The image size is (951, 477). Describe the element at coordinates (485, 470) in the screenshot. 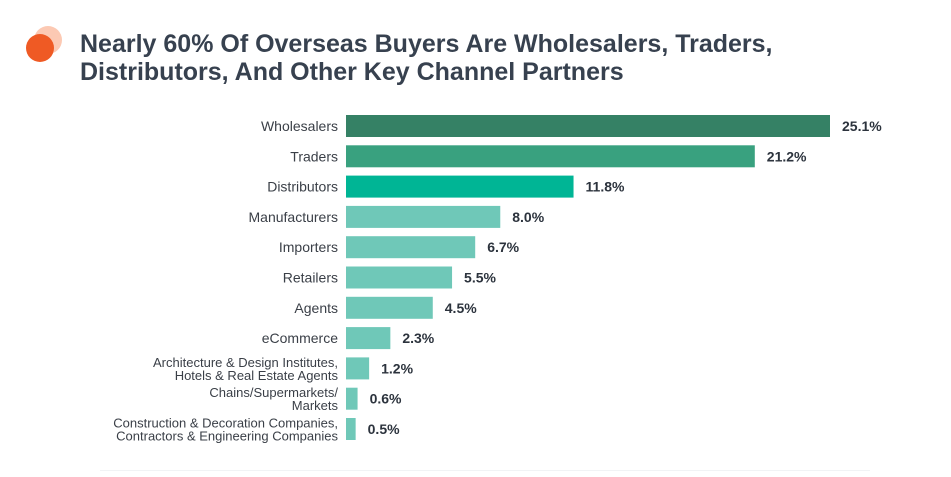

I see `footer-divider` at that location.